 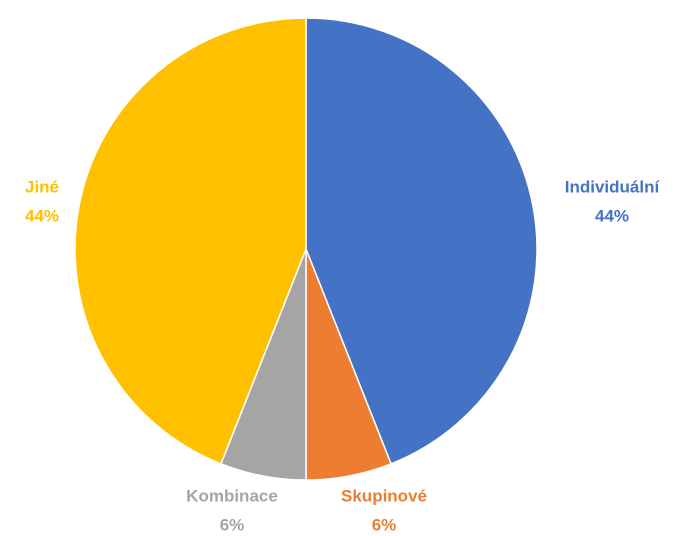 What do you see at coordinates (232, 495) in the screenshot?
I see `slice-label: Kombinace` at bounding box center [232, 495].